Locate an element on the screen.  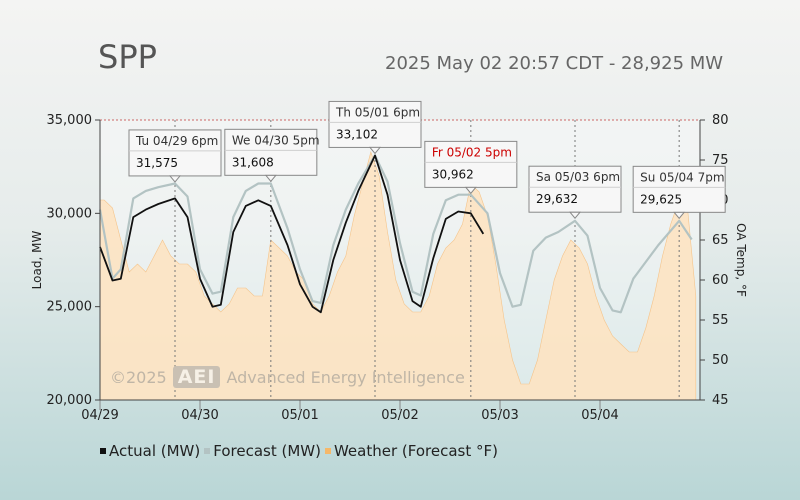
watermark-logo: AEI is located at coordinates (196, 377).